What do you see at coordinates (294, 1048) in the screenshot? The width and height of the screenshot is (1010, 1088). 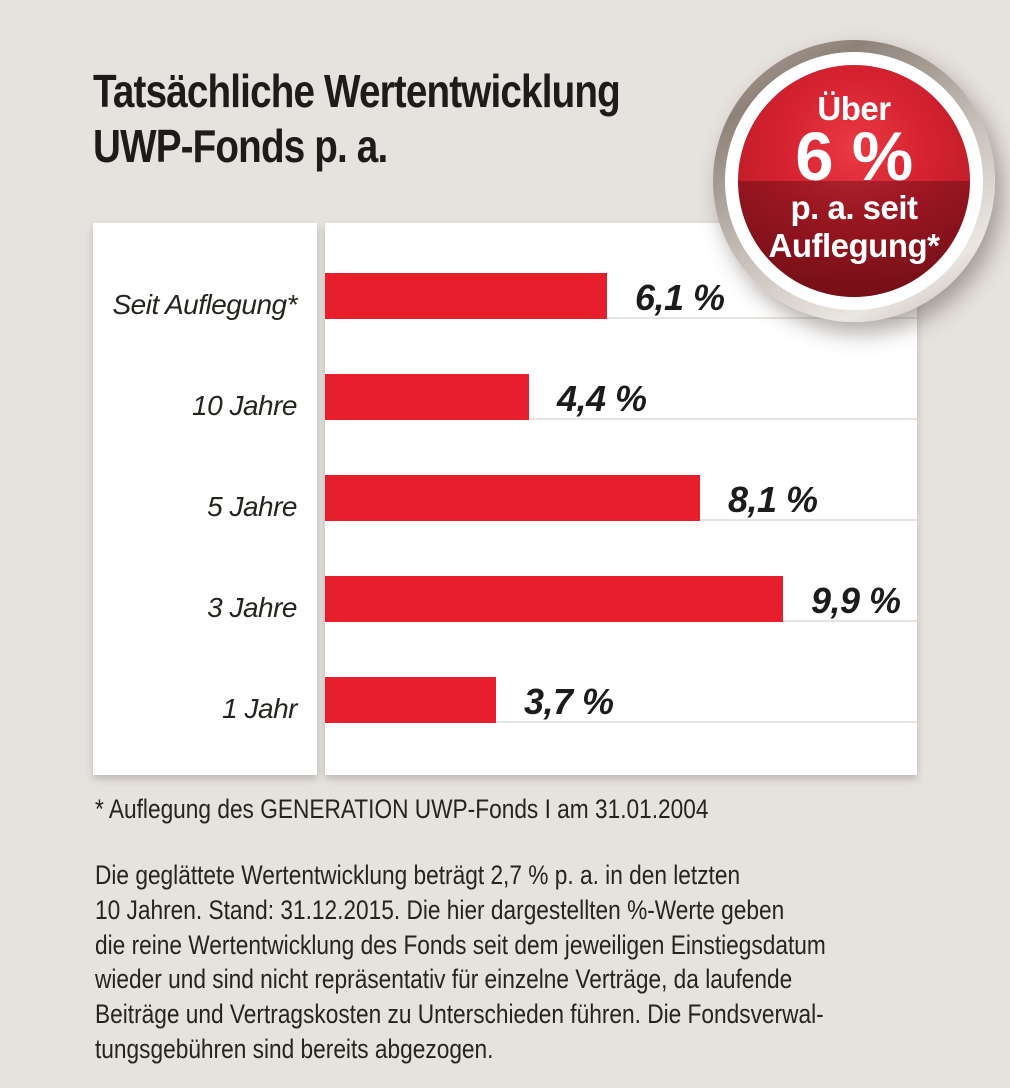 I see `description-line: tungsgebühren sind bereits abgezogen.` at bounding box center [294, 1048].